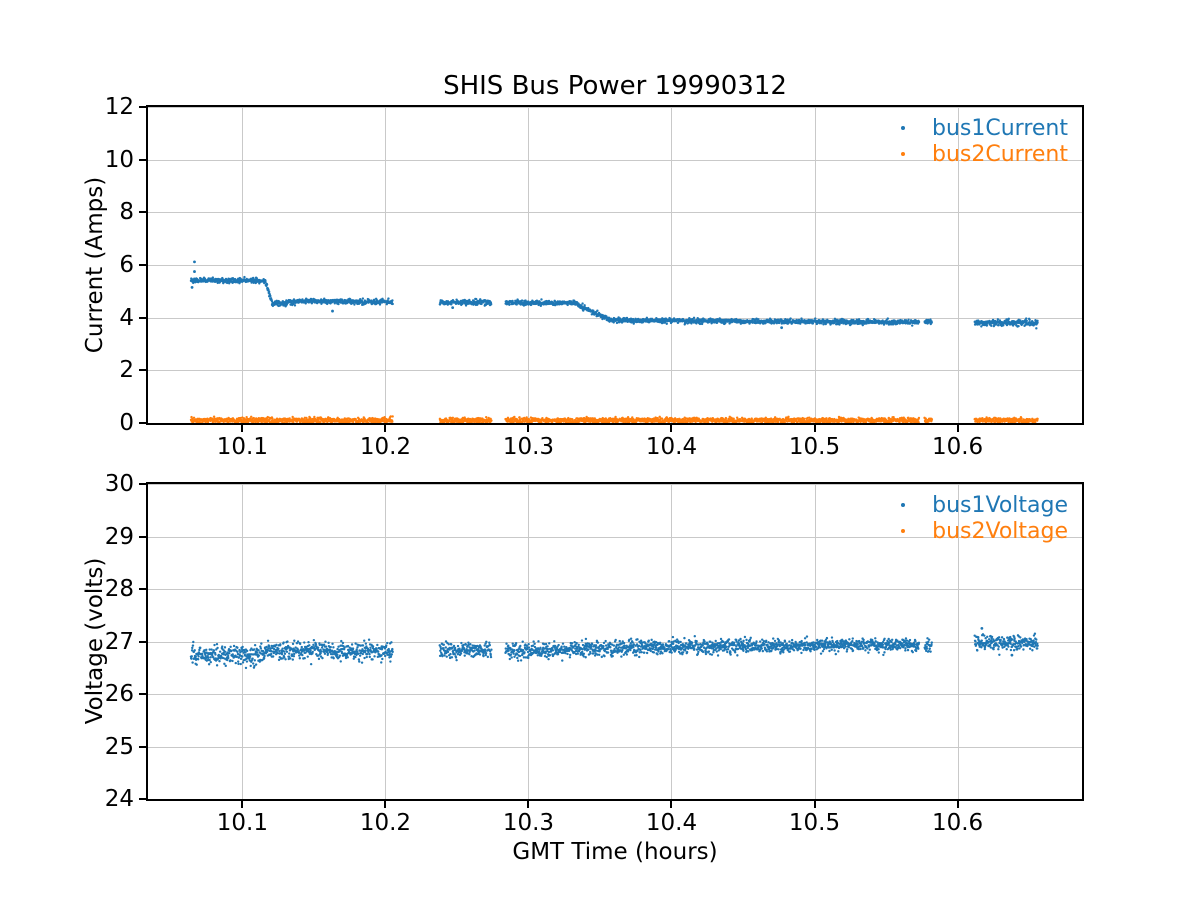 This screenshot has height=900, width=1200. I want to click on y-tick-label: 6, so click(126, 265).